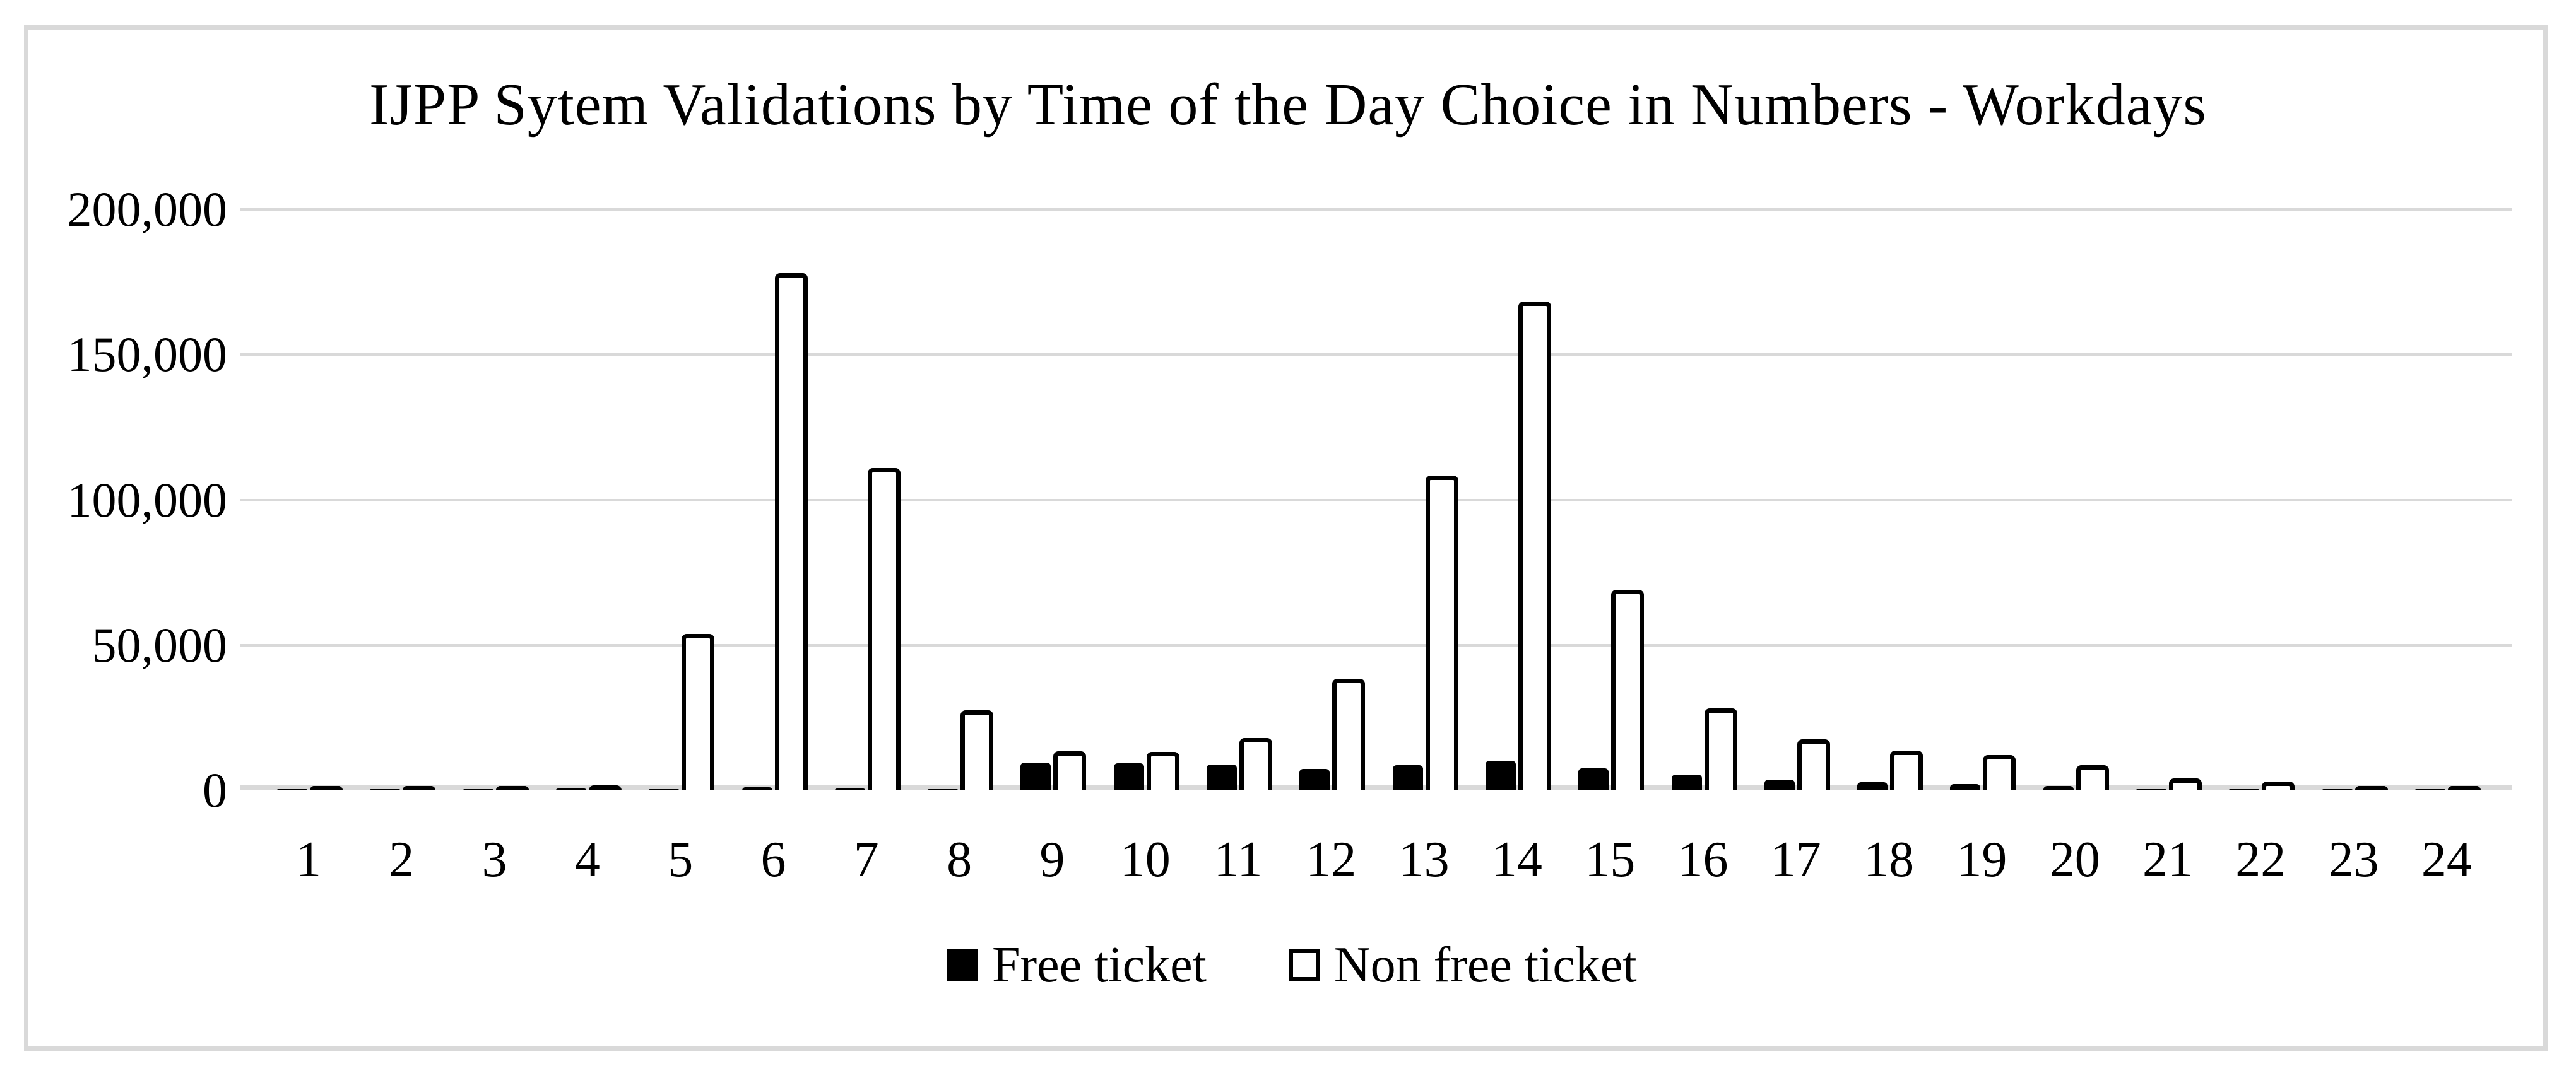  Describe the element at coordinates (1611, 860) in the screenshot. I see `x-axis-tick-label: 15` at that location.